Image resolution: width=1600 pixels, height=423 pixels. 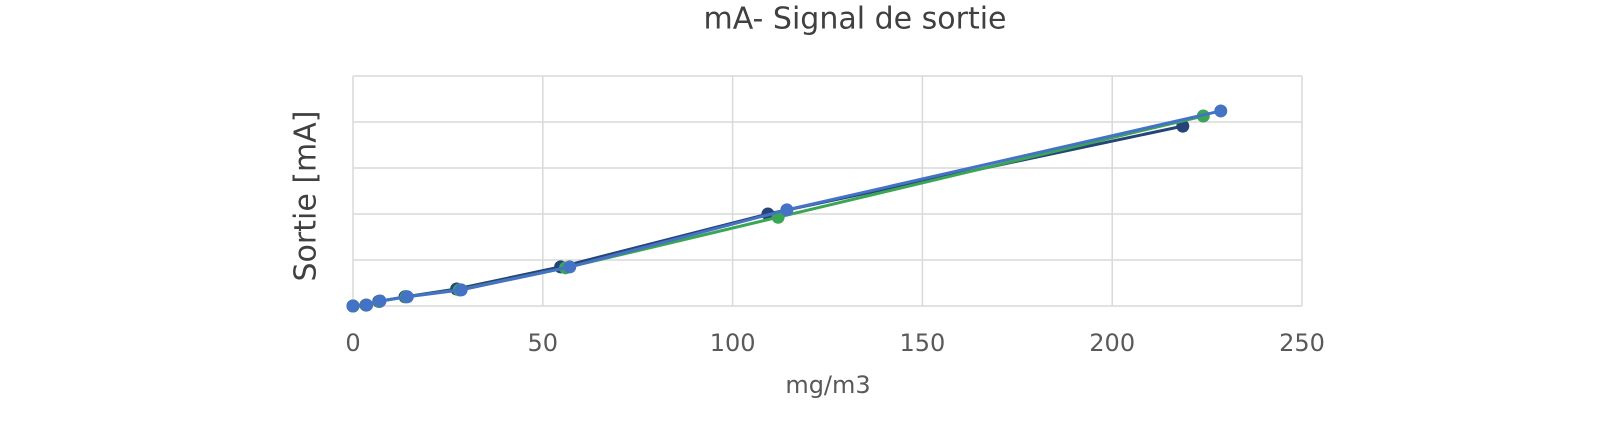 I want to click on x-tick-label: 150, so click(x=922, y=343).